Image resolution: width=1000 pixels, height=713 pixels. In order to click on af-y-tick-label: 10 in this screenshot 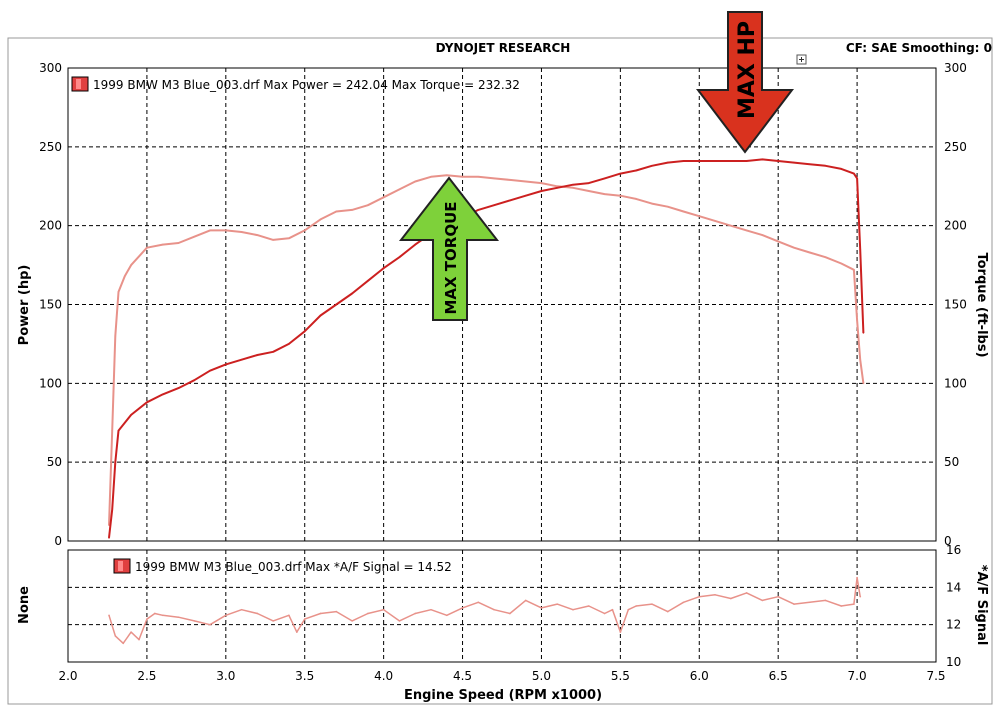, I will do `click(953, 662)`.